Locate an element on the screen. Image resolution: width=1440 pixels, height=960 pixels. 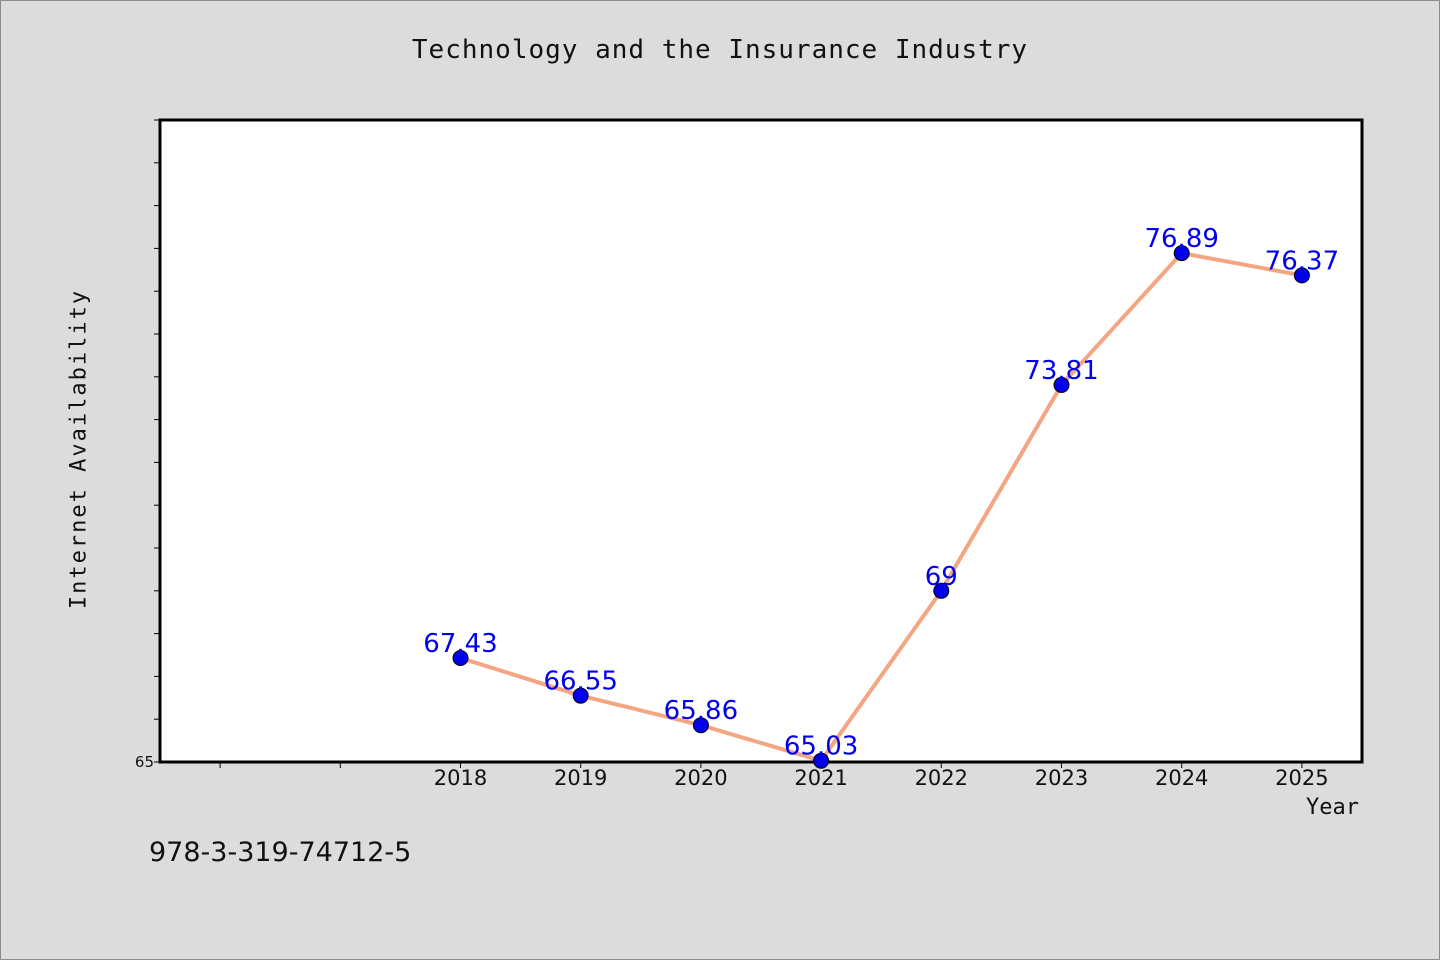
x-axis-ticks: 2018 2019 2020 2021 2022 2023 2024 2025 is located at coordinates (774, 776).